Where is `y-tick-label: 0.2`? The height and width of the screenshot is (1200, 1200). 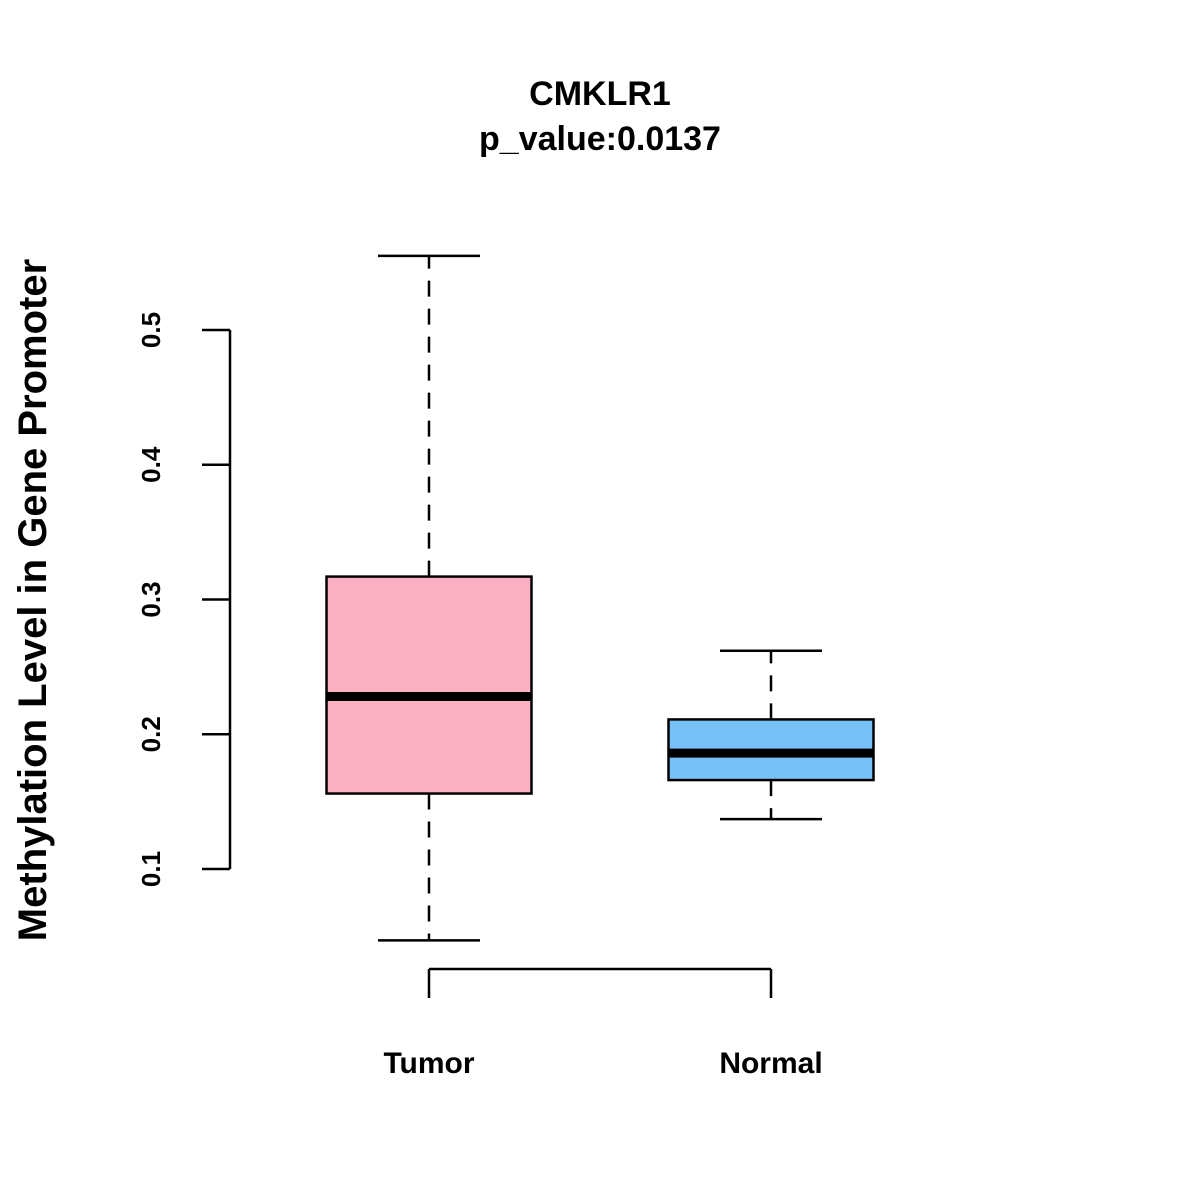
y-tick-label: 0.2 is located at coordinates (151, 734).